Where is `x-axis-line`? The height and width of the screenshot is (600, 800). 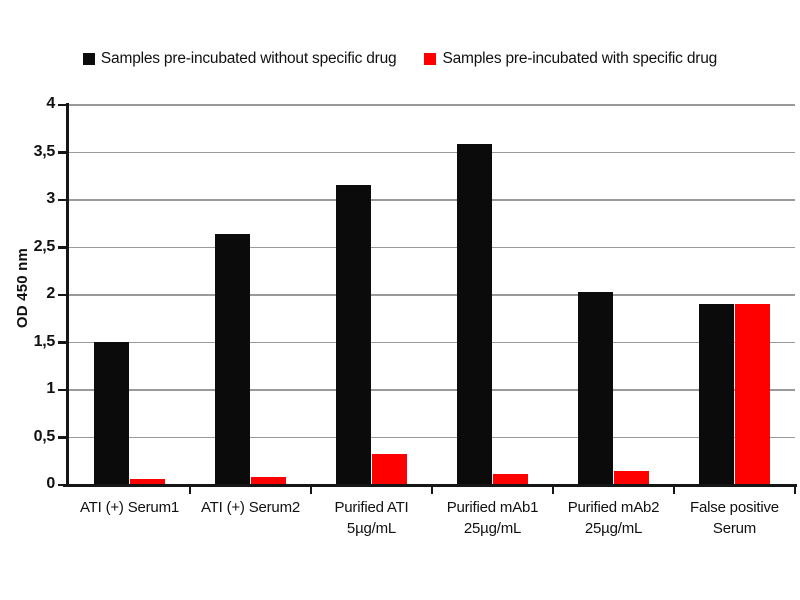
x-axis-line is located at coordinates (430, 485).